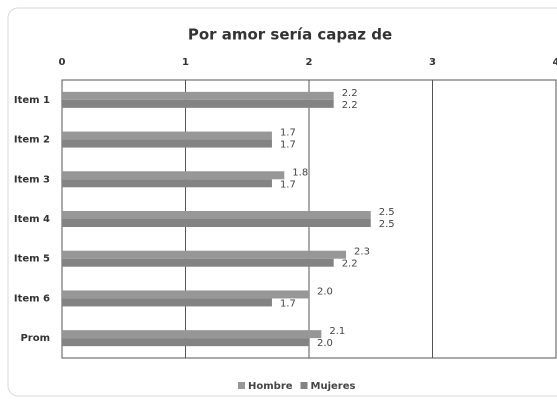 The height and width of the screenshot is (400, 557). I want to click on chart-title: Por amor sería capaz de, so click(290, 35).